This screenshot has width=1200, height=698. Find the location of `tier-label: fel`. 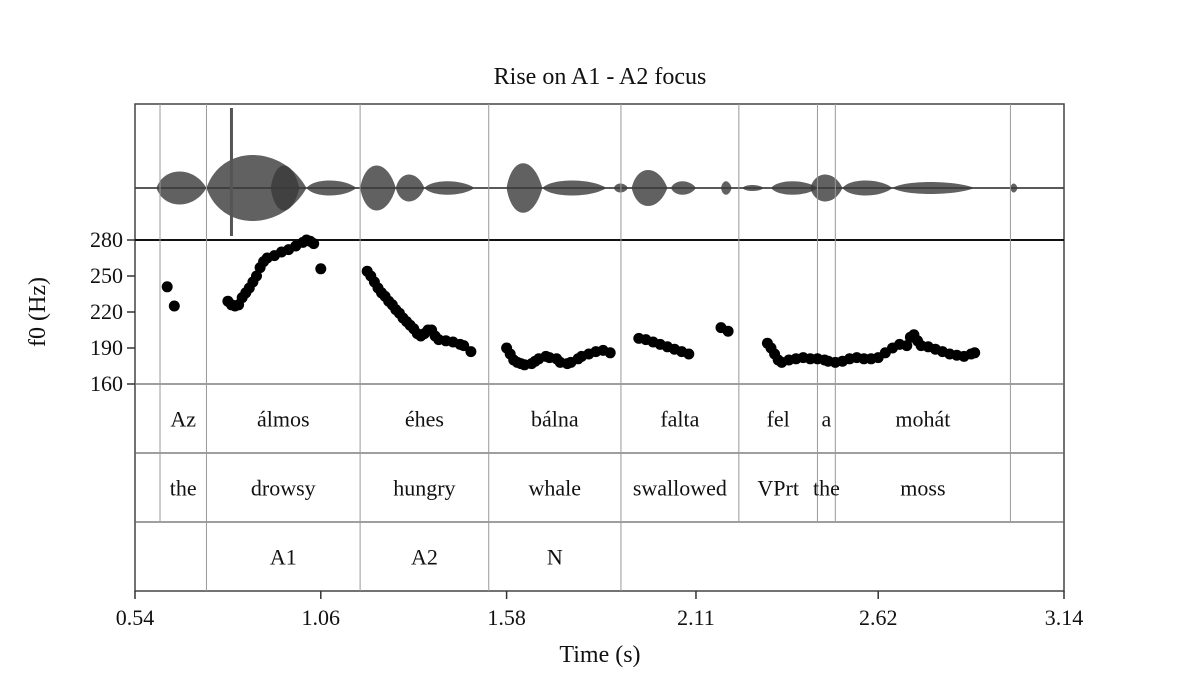

tier-label: fel is located at coordinates (778, 419).